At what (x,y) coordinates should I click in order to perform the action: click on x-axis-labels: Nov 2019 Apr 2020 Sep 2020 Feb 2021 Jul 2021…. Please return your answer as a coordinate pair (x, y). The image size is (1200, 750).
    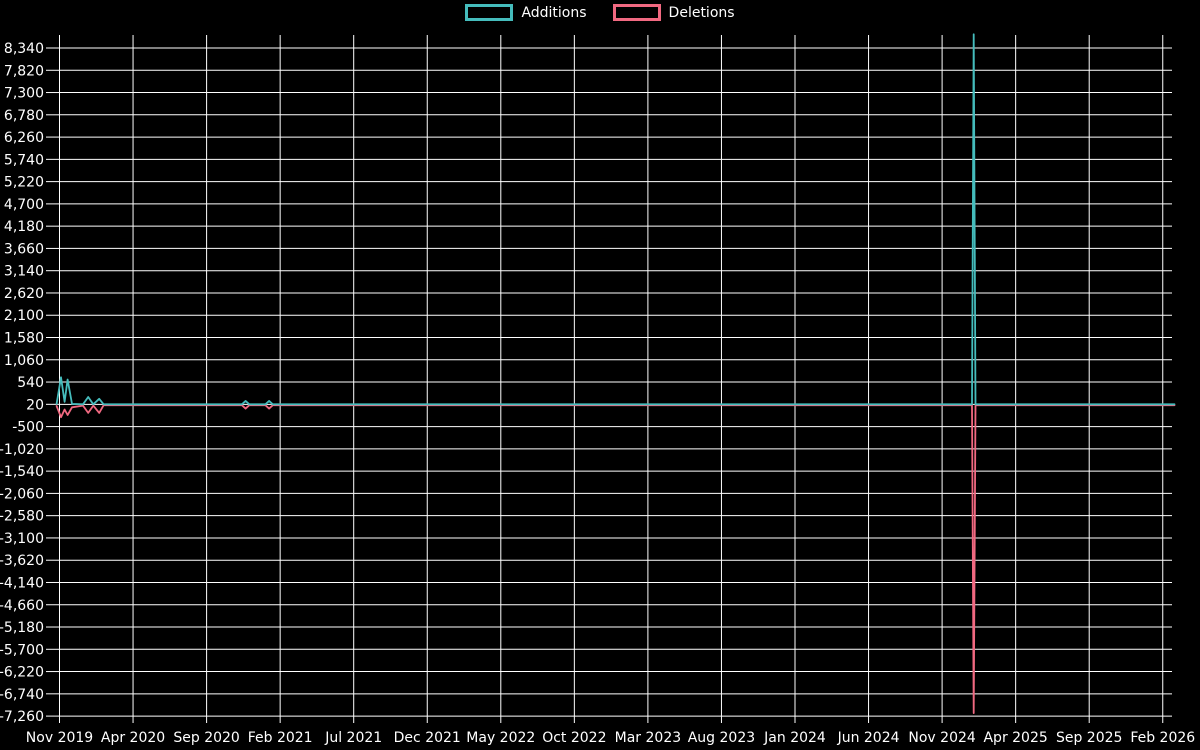
    Looking at the image, I should click on (610, 738).